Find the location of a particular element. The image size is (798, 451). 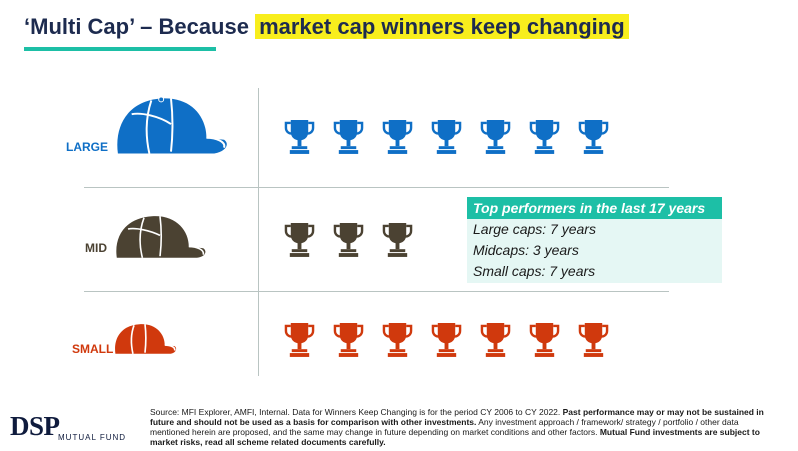

trophy-row-small is located at coordinates (446, 339).